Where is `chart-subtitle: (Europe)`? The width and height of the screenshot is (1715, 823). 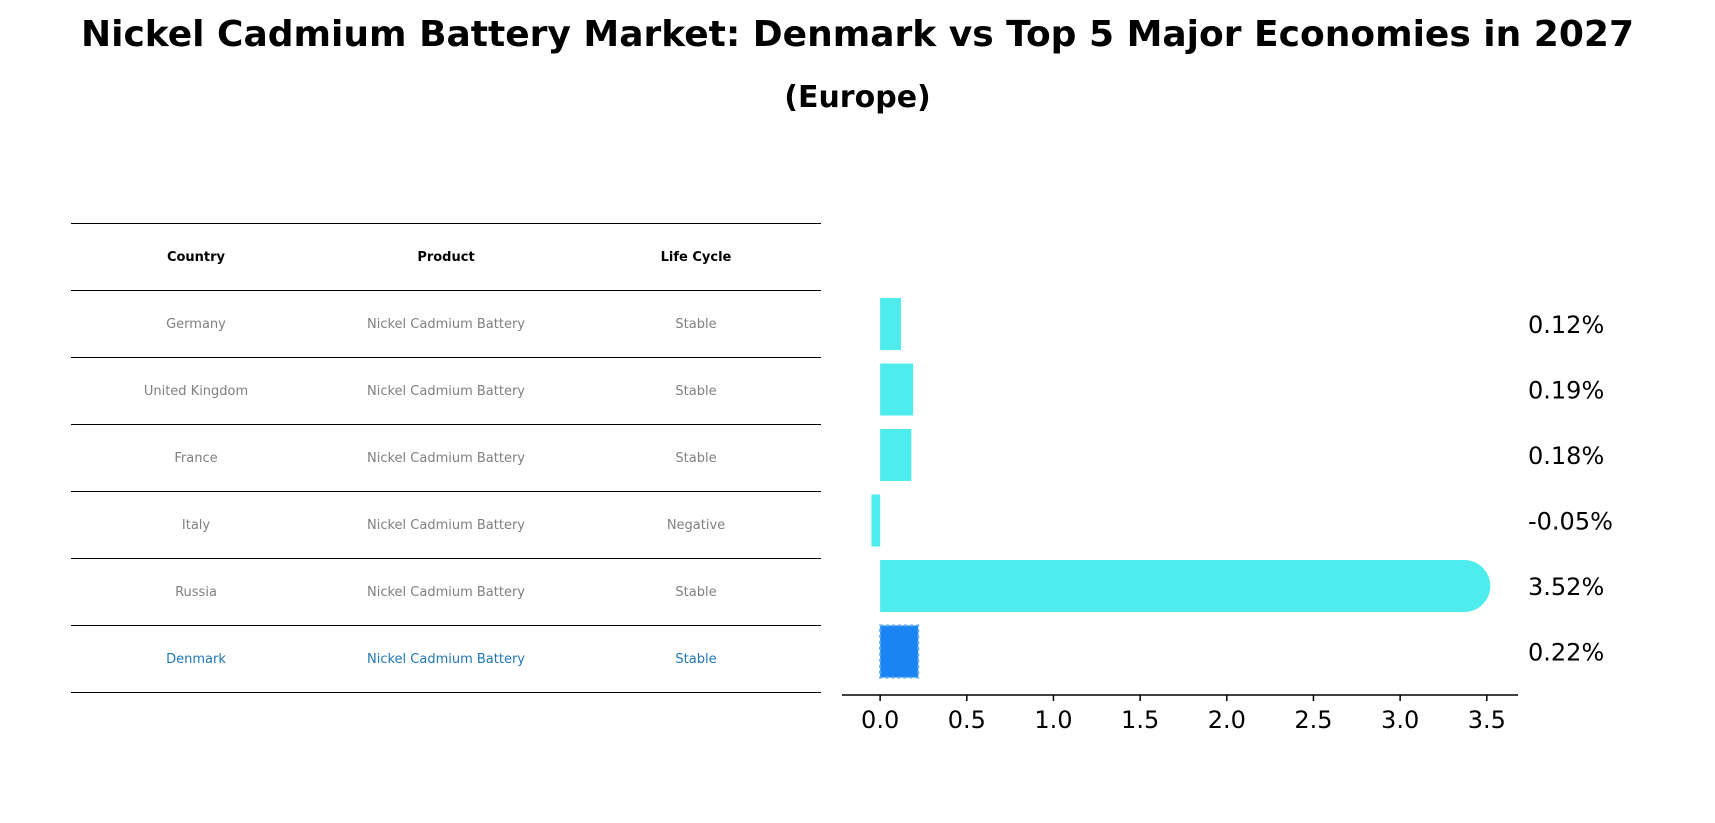 chart-subtitle: (Europe) is located at coordinates (857, 97).